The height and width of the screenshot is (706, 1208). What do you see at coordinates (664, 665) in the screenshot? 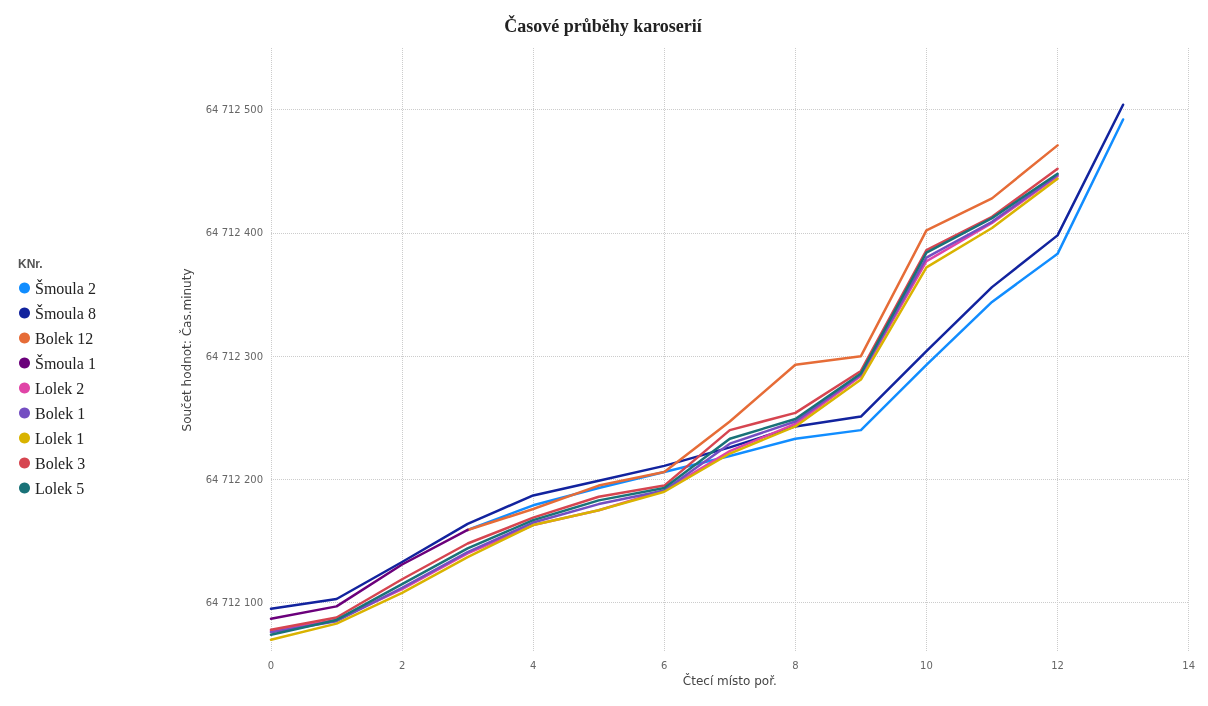
I see `x-tick-label: 6` at bounding box center [664, 665].